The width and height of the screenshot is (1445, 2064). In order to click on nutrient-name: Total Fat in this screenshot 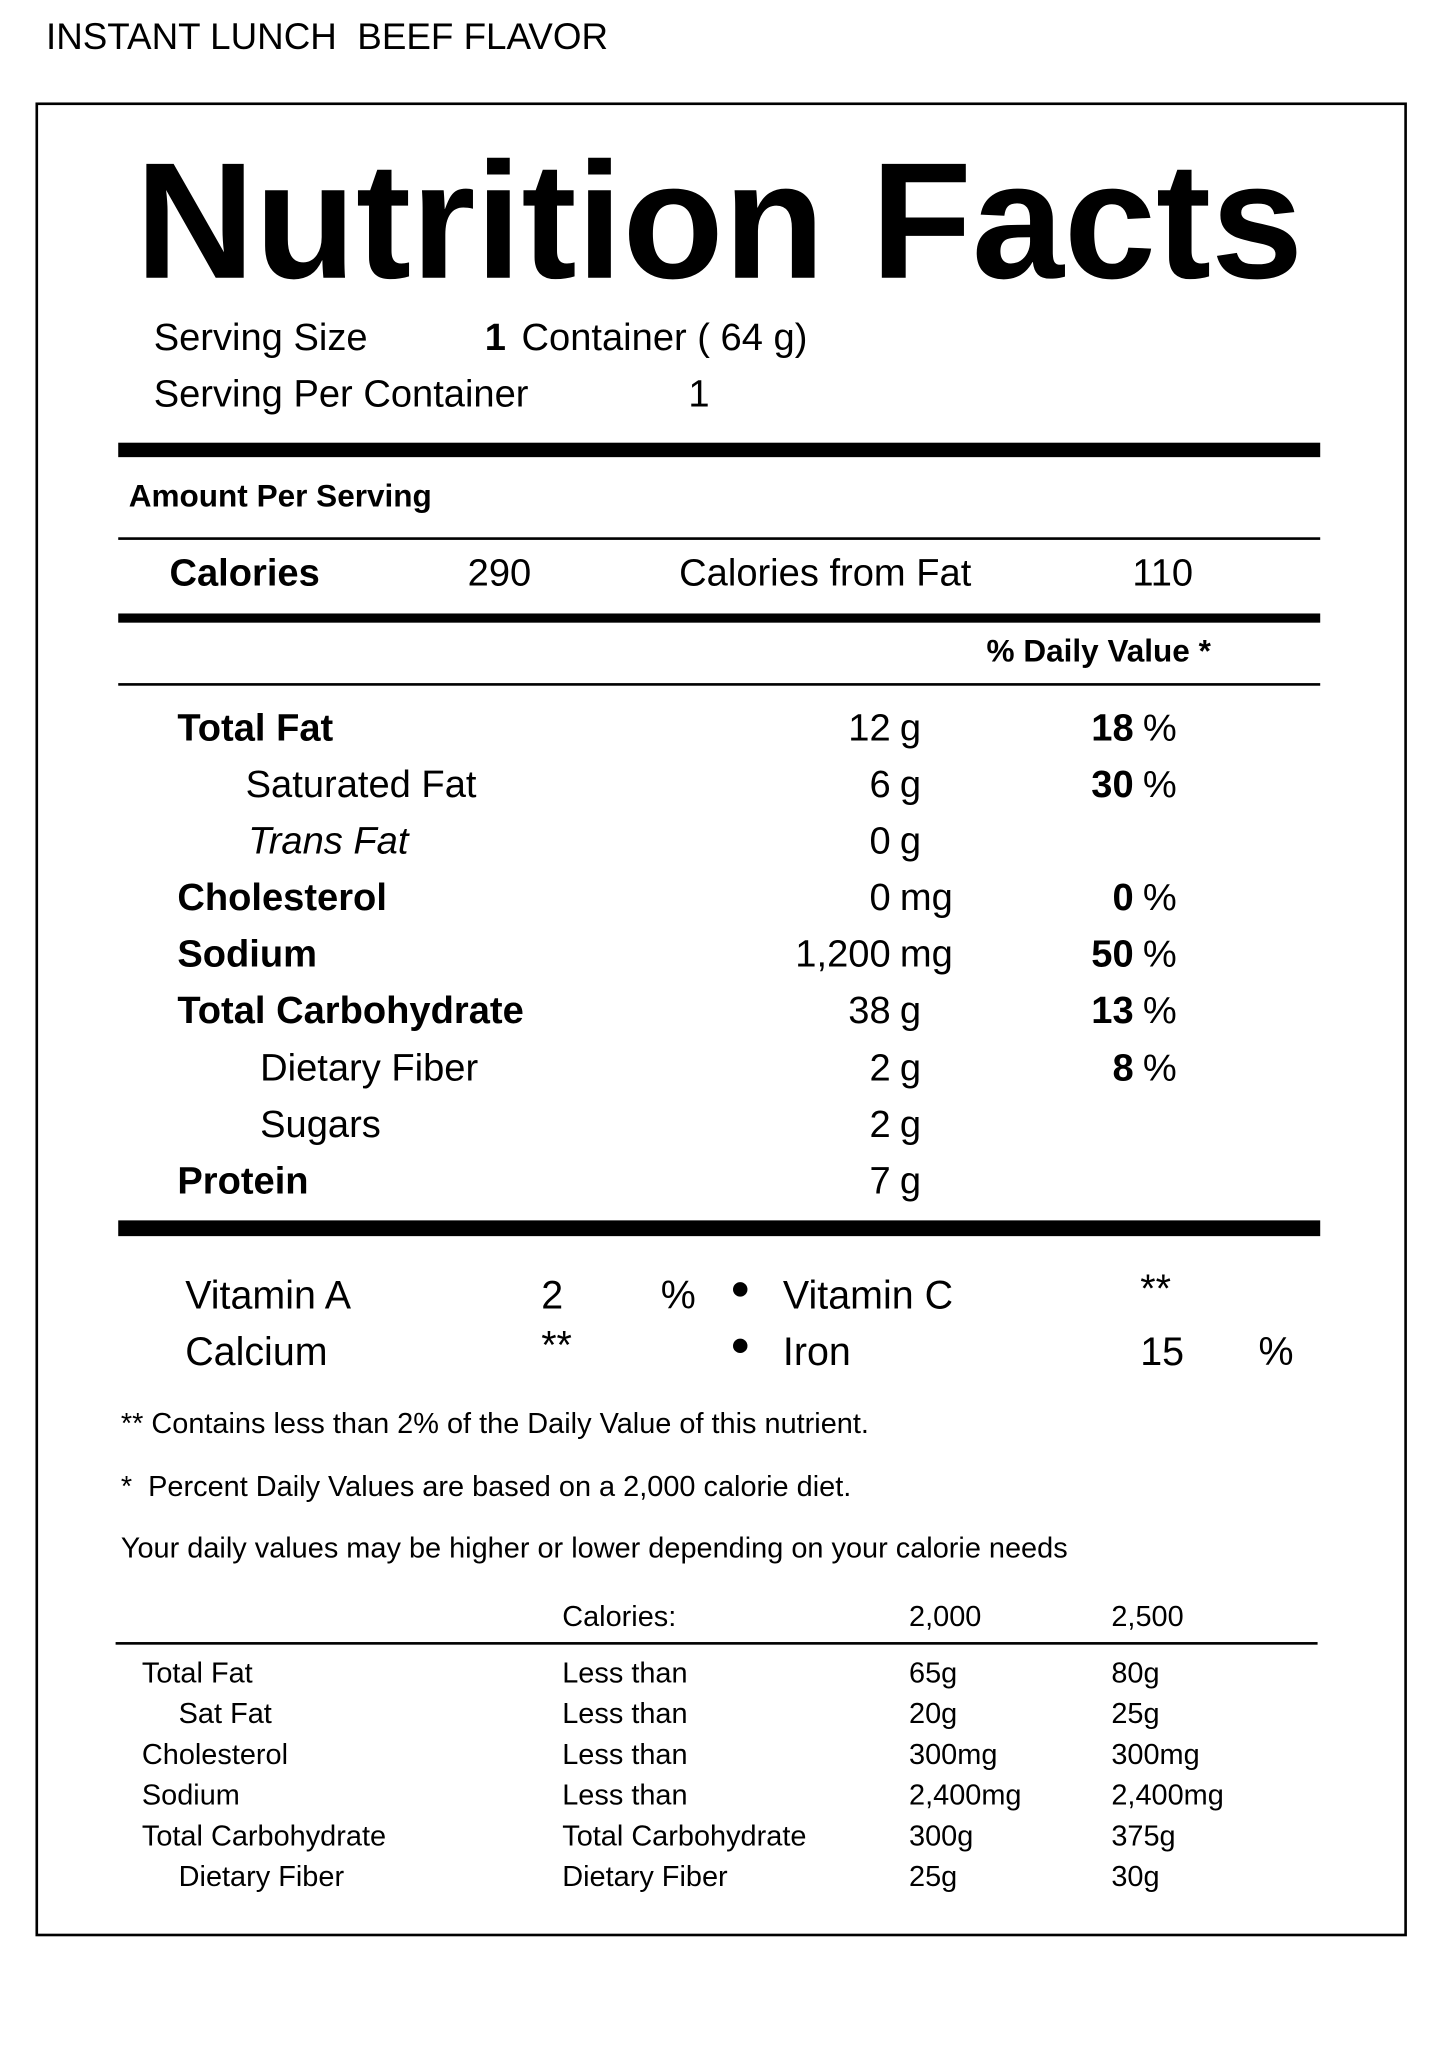, I will do `click(255, 728)`.